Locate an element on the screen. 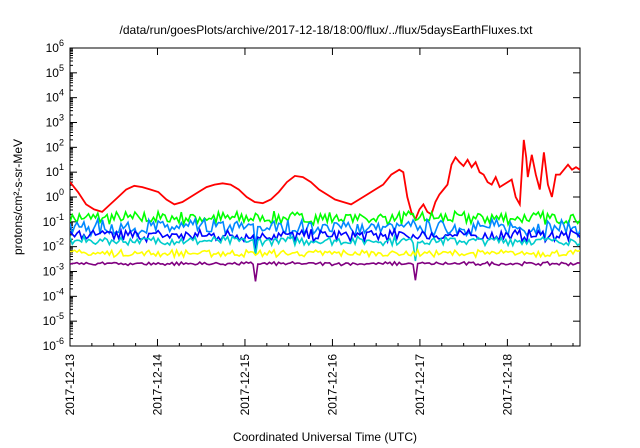  x-tick-label-1: 2017-12-14 is located at coordinates (157, 385).